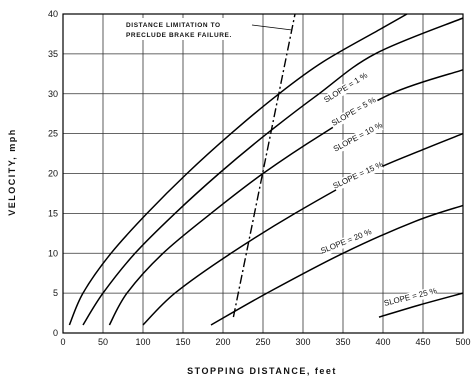 The image size is (475, 380). I want to click on x-tick-label: 350, so click(342, 342).